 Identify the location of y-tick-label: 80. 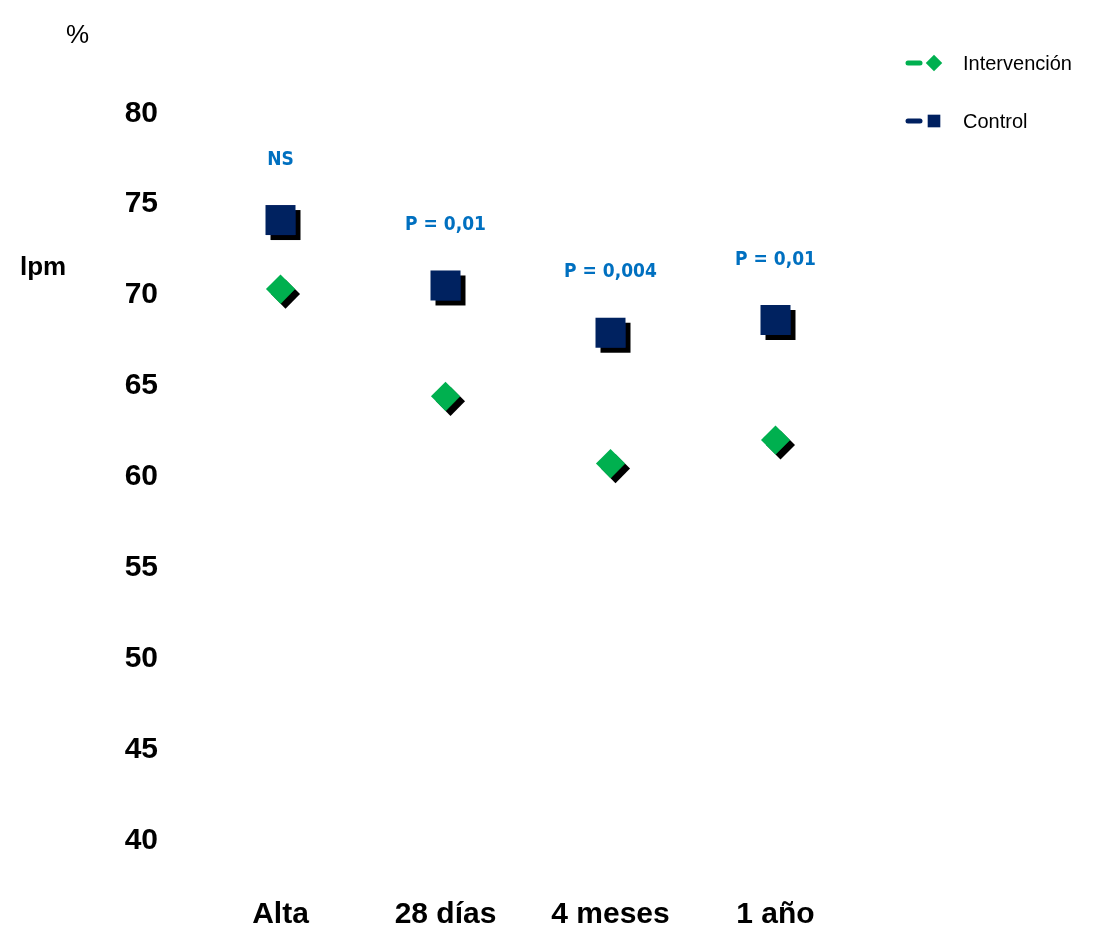
(141, 111).